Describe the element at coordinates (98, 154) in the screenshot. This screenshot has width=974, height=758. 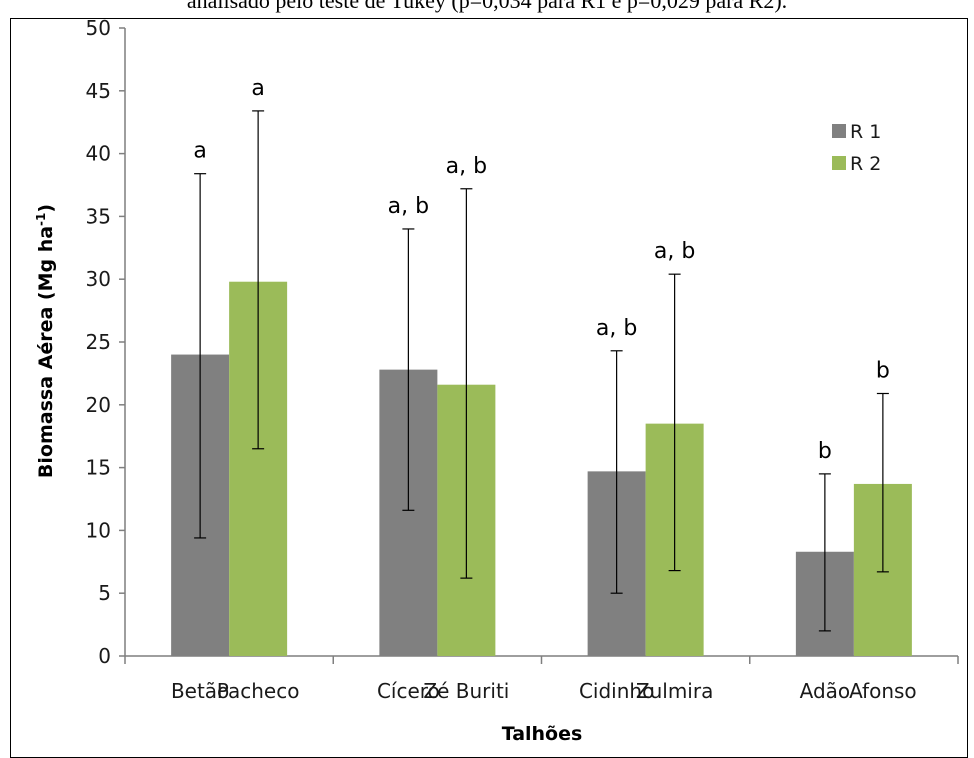
I see `y-tick-label: 40` at that location.